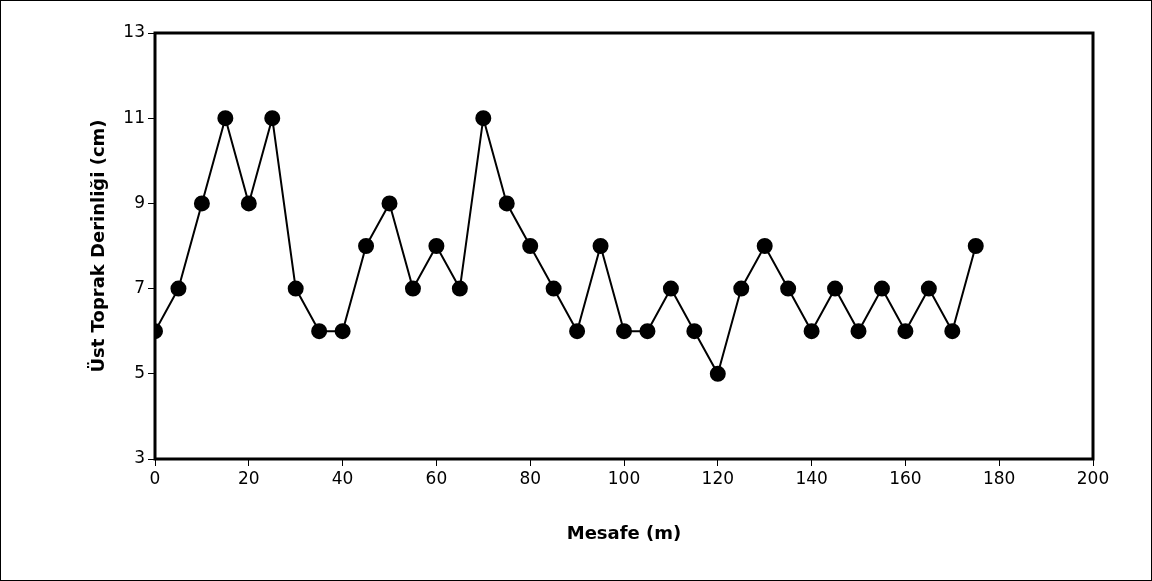 Image resolution: width=1152 pixels, height=581 pixels. Describe the element at coordinates (624, 477) in the screenshot. I see `x-tick-label: 100` at that location.